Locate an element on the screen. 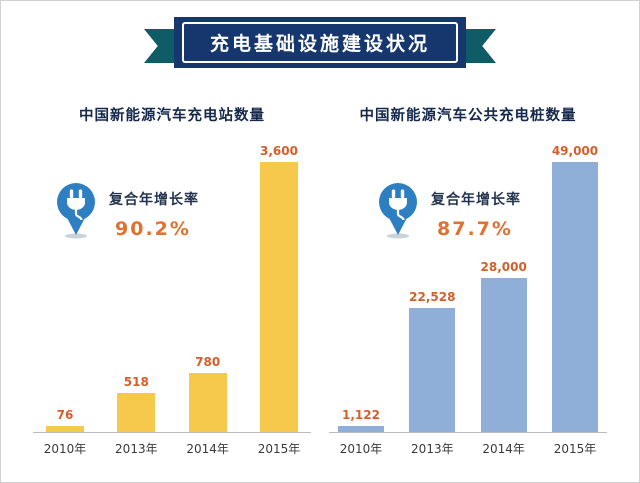 The image size is (640, 483). bar-group: 28,000 is located at coordinates (503, 346).